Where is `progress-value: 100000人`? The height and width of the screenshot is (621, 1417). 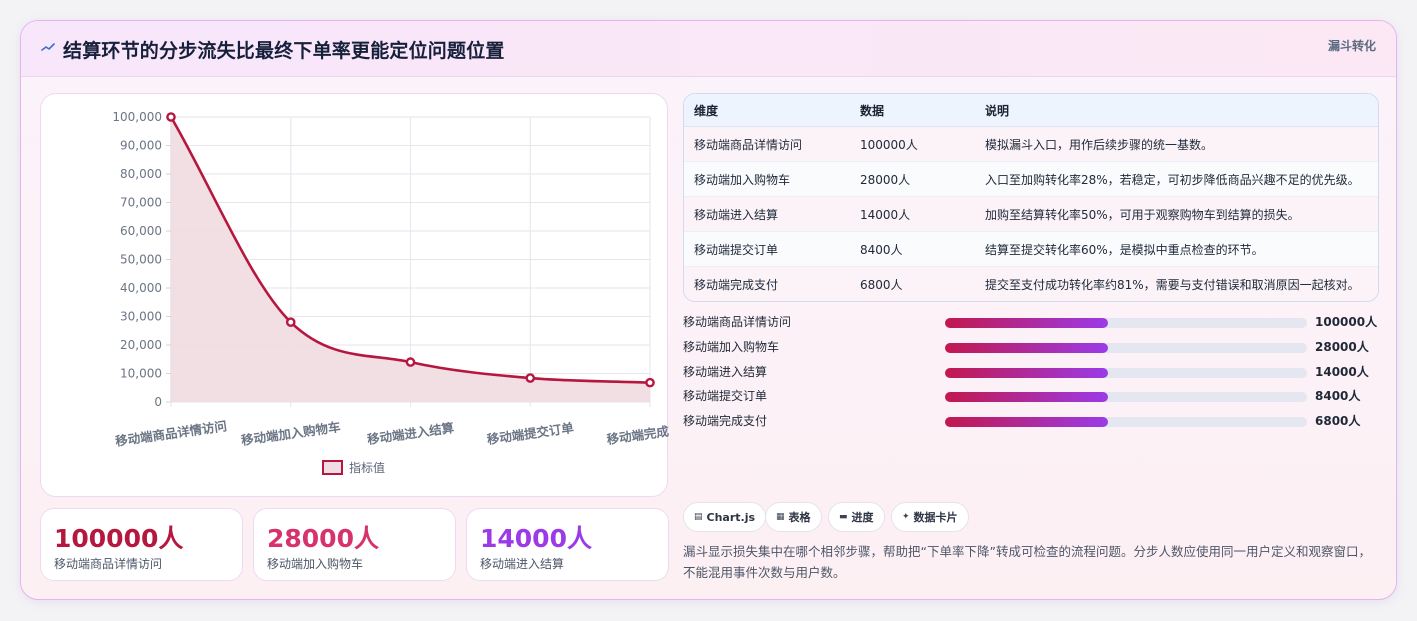
progress-value: 100000人 is located at coordinates (1346, 322).